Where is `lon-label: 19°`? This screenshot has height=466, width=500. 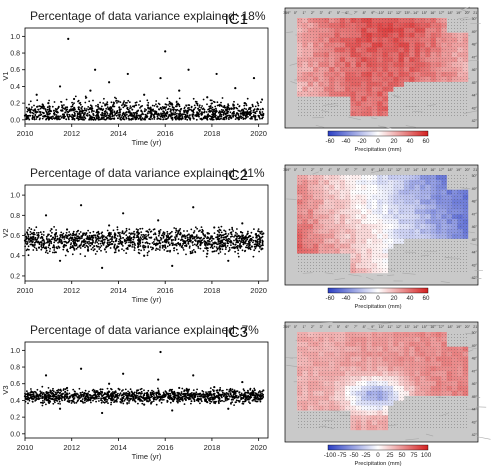
lon-label: 19° is located at coordinates (459, 13).